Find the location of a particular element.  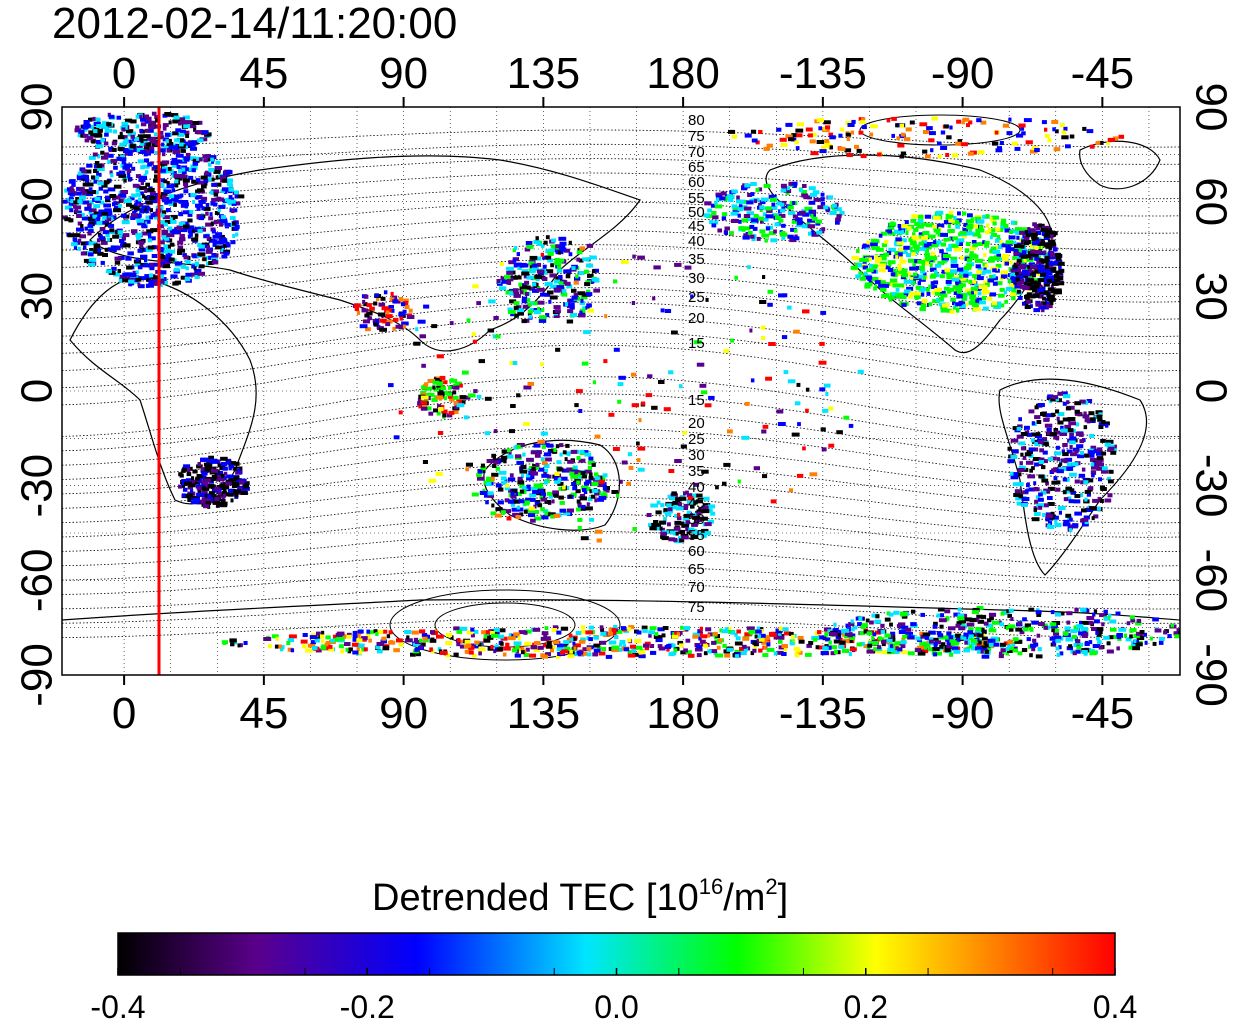

timestamp-title: 2012-02-14/11:20:00 is located at coordinates (254, 24).